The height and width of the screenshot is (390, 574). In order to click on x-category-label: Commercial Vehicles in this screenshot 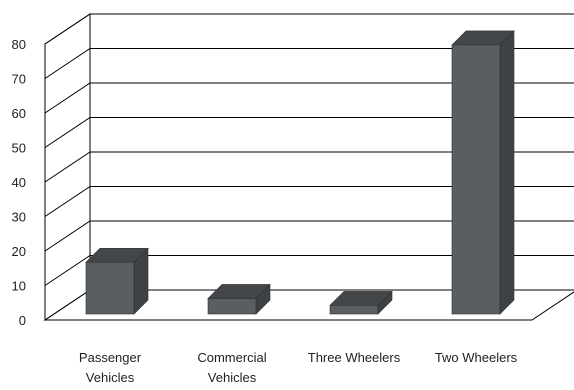, I will do `click(231, 367)`.